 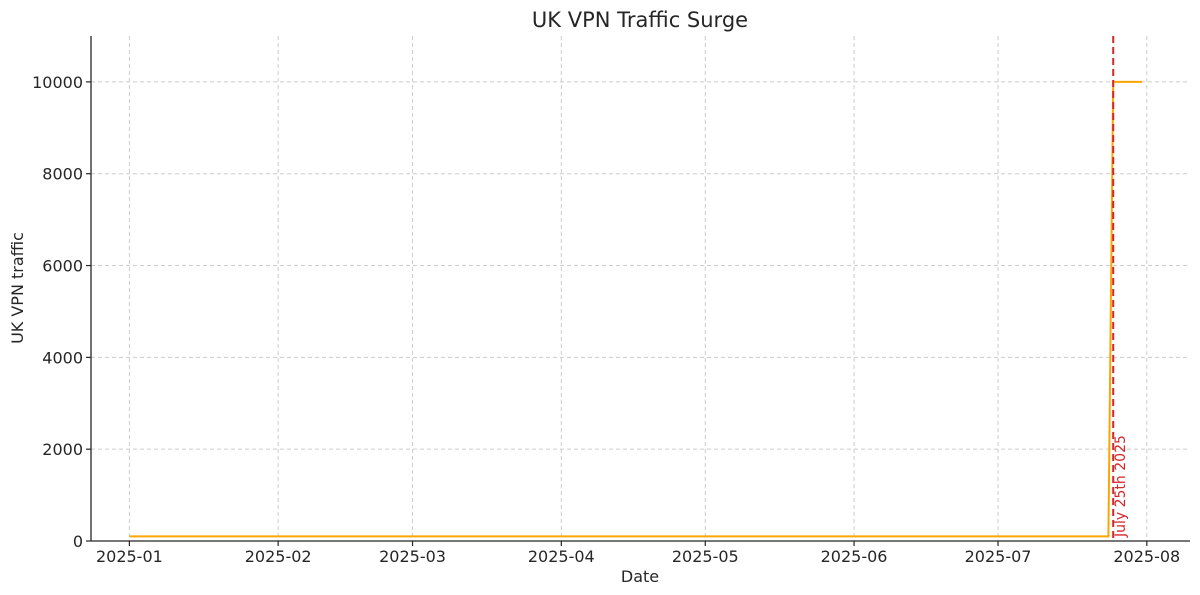 I want to click on y-tick-label: 2000, so click(x=62, y=449).